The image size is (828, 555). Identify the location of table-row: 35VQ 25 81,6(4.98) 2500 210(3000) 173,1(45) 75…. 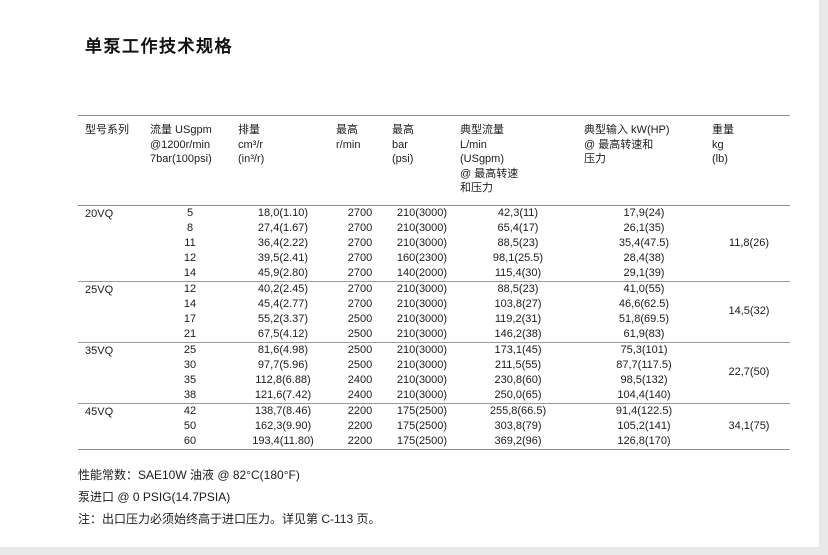
(434, 372).